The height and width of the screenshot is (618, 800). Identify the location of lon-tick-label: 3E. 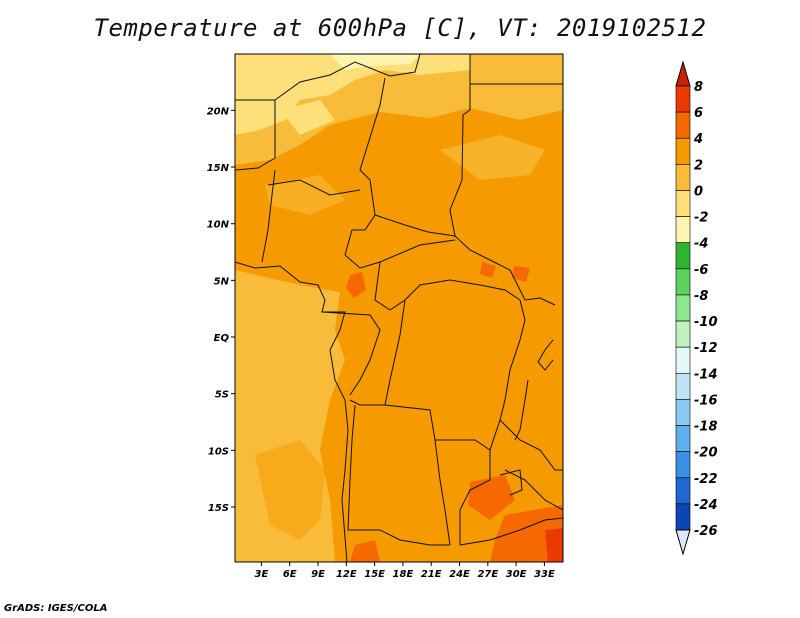
(262, 574).